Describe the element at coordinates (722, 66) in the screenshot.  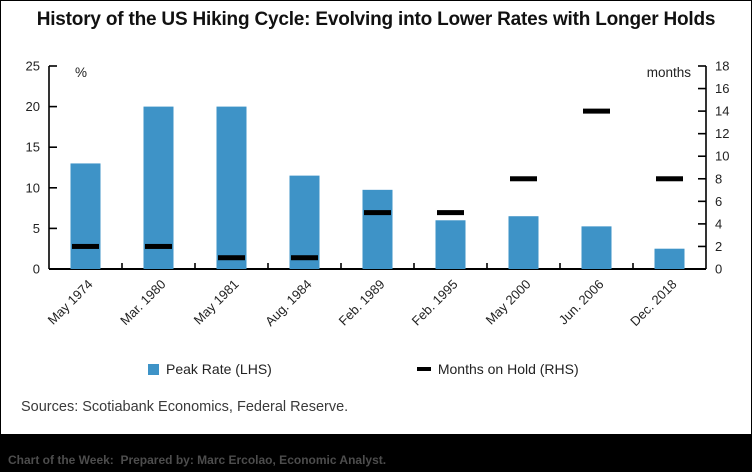
I see `right-axis-tick-label: 18` at that location.